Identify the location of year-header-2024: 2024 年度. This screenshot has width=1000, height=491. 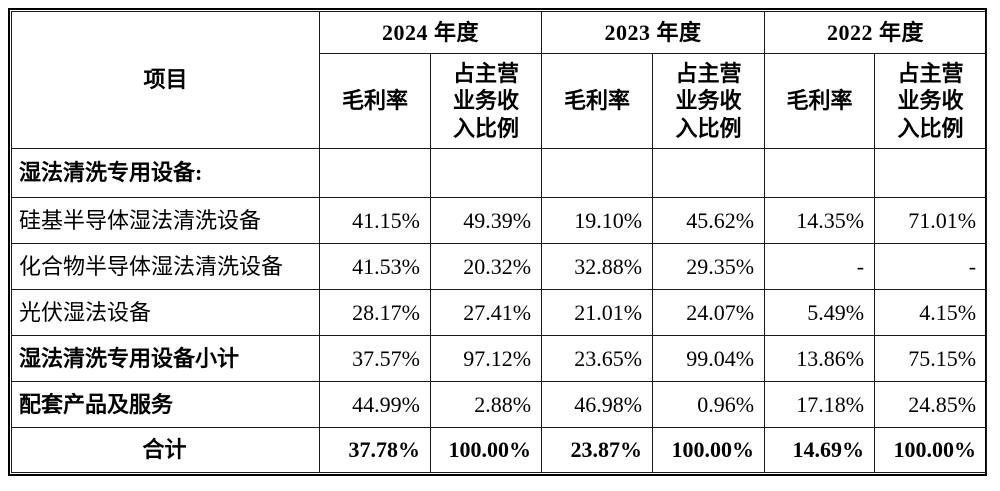
(430, 32).